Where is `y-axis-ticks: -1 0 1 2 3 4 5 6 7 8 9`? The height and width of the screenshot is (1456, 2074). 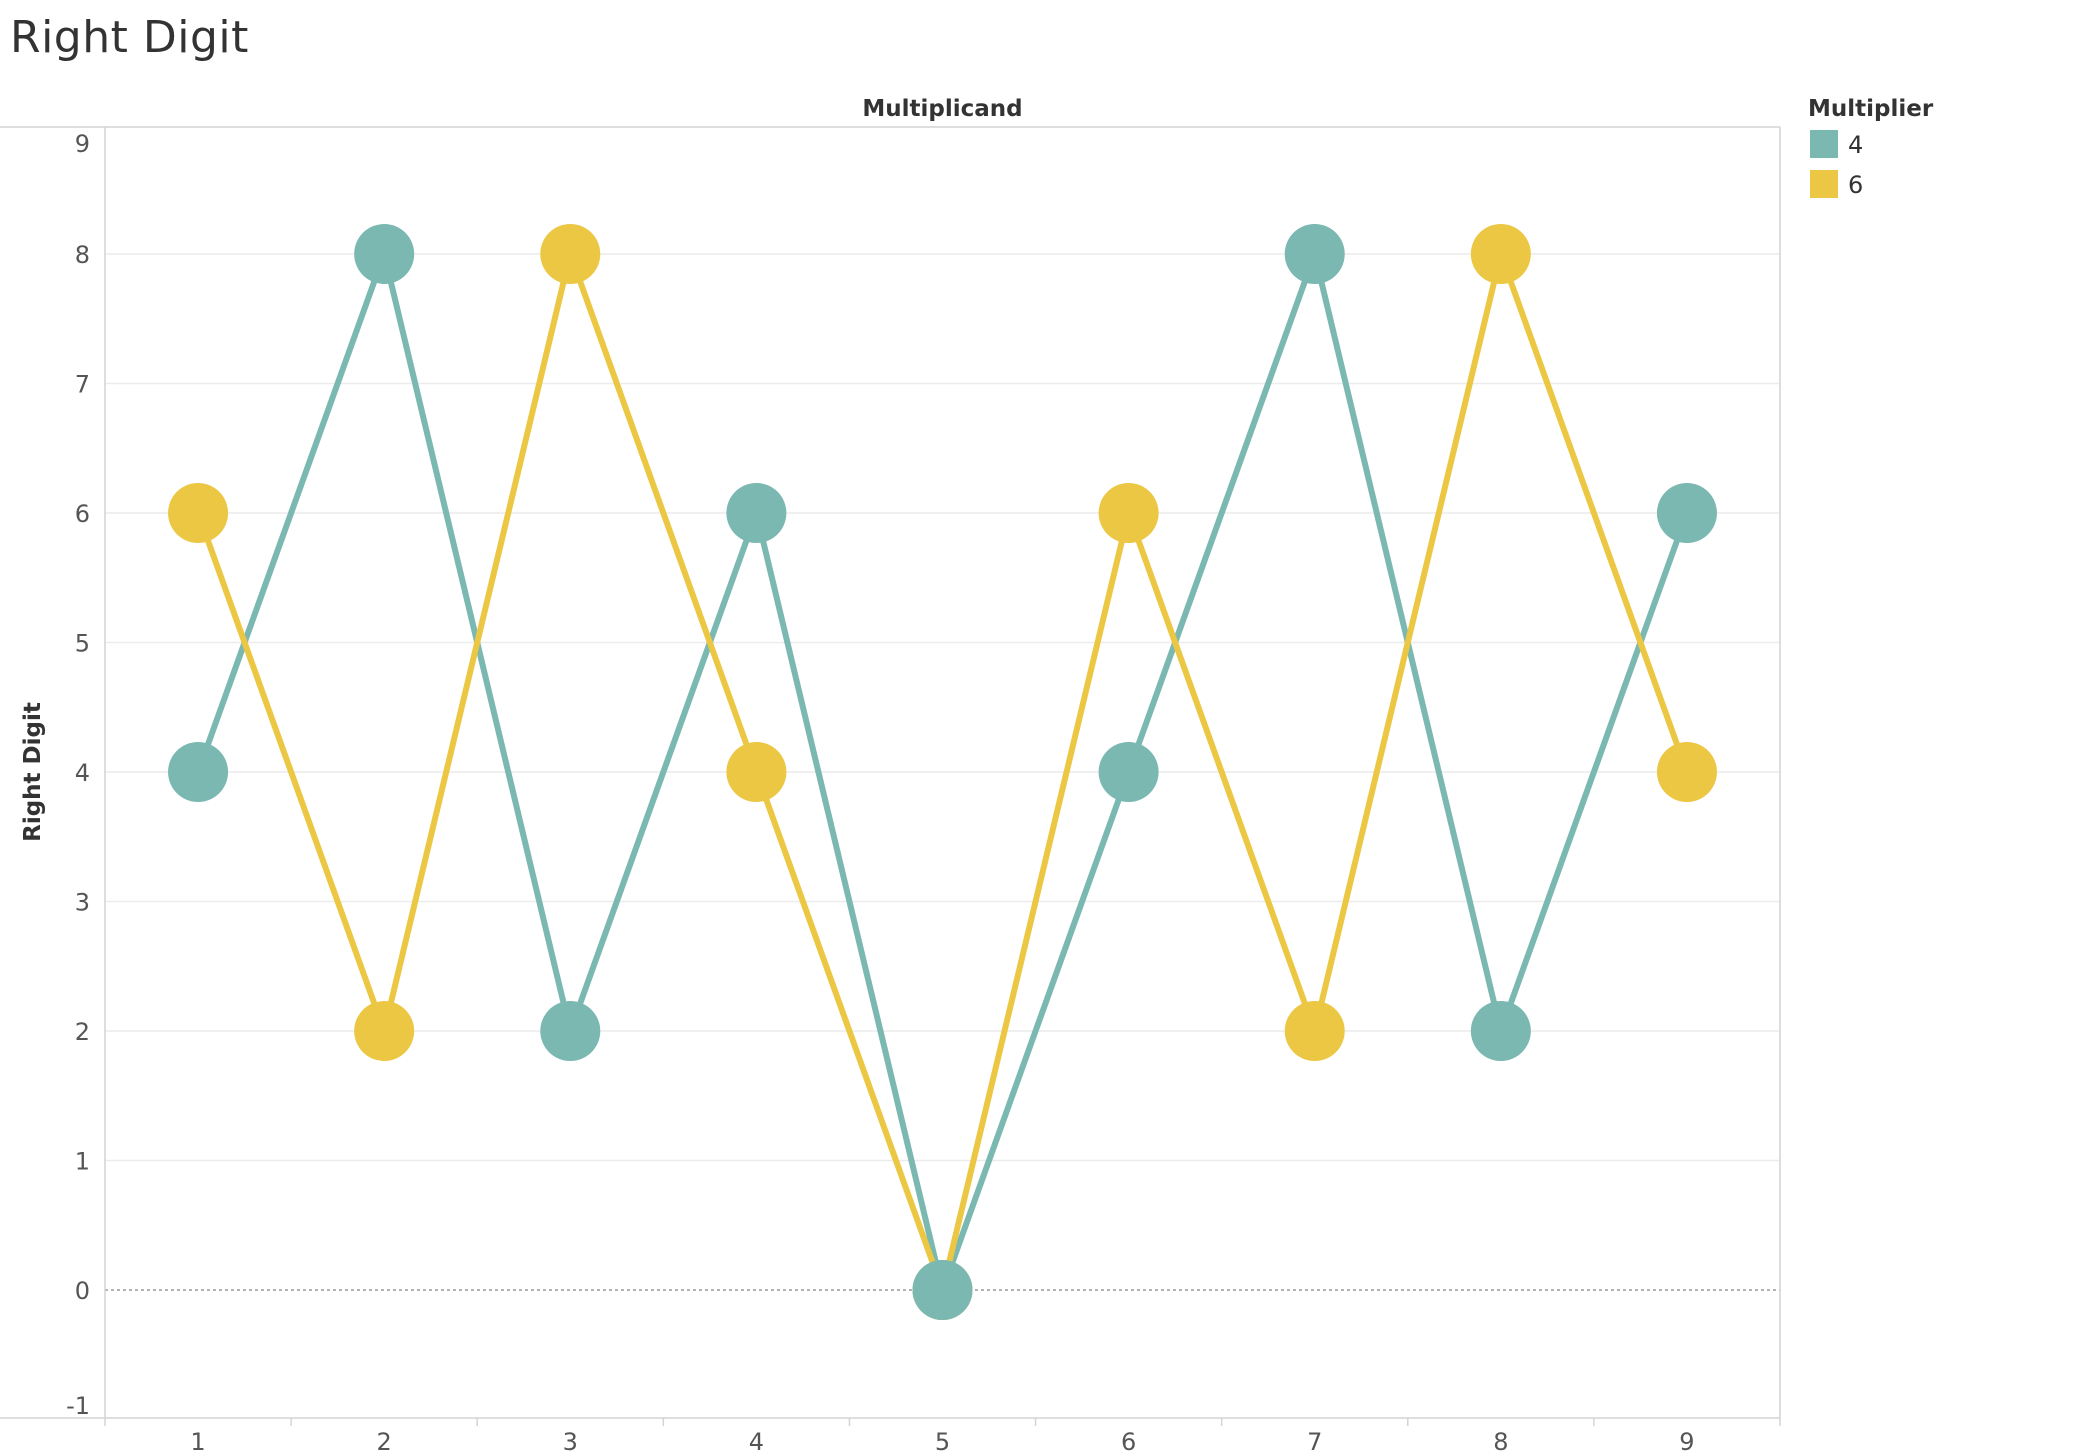
y-axis-ticks: -1 0 1 2 3 4 5 6 7 8 9 is located at coordinates (78, 775).